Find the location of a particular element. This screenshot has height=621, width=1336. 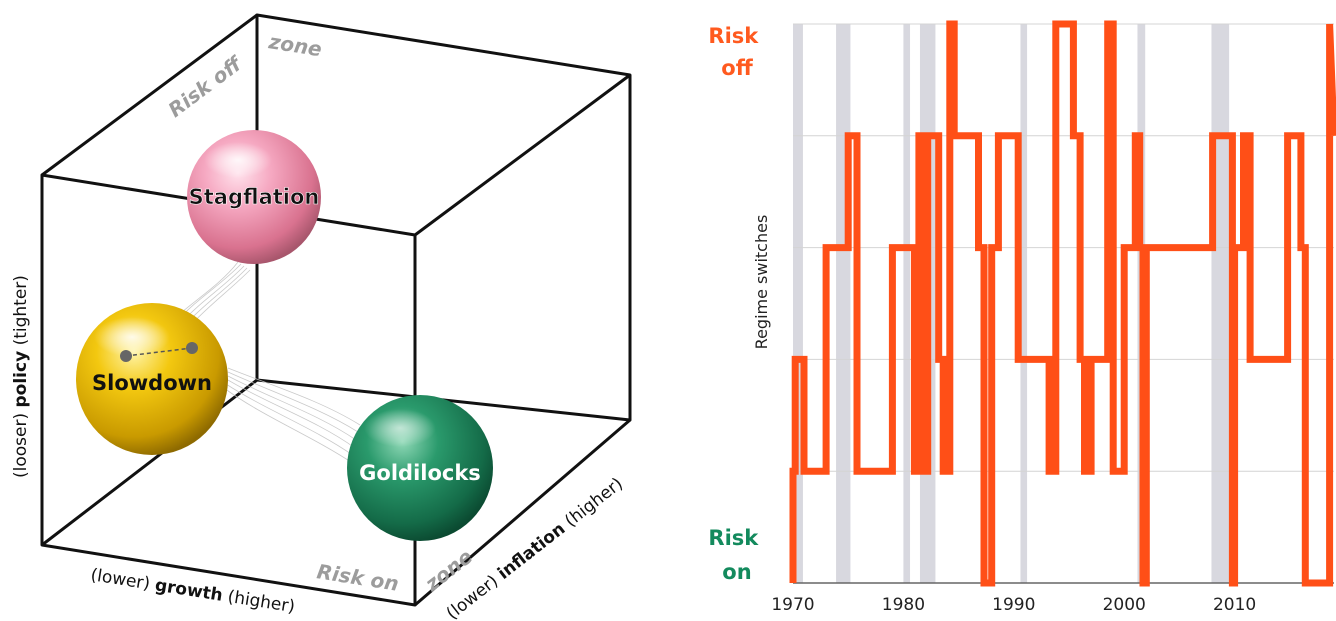

cube-edge-top-left is located at coordinates (149, 95).